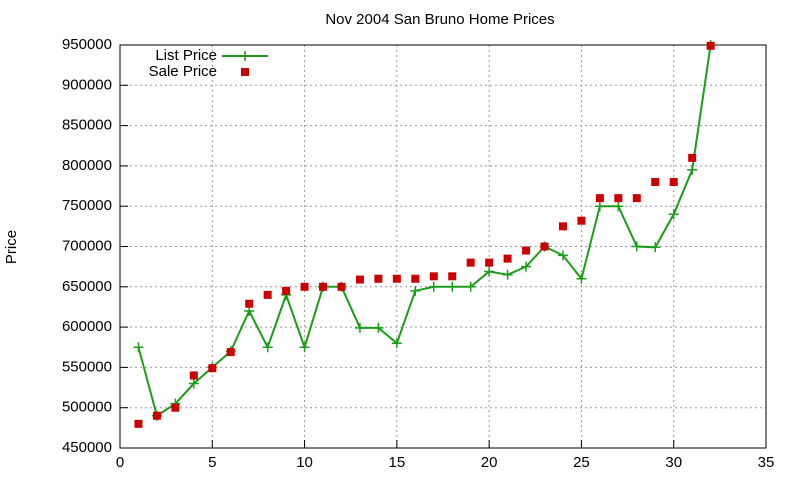  What do you see at coordinates (87, 447) in the screenshot?
I see `y-tick-label: 450000` at bounding box center [87, 447].